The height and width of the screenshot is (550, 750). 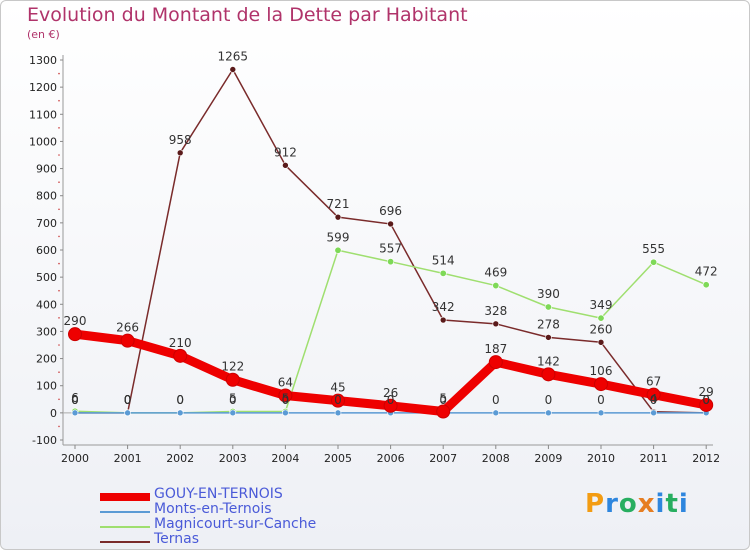 What do you see at coordinates (46, 250) in the screenshot?
I see `y-tick-label: 600` at bounding box center [46, 250].